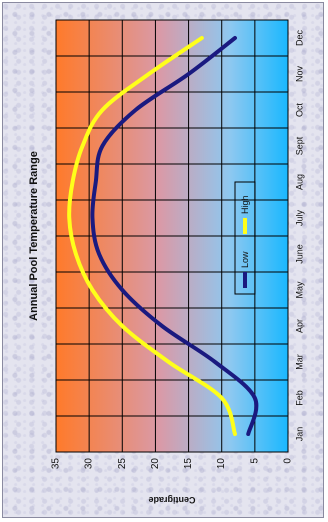  What do you see at coordinates (254, 461) in the screenshot?
I see `y-tick-label: 5` at bounding box center [254, 461].